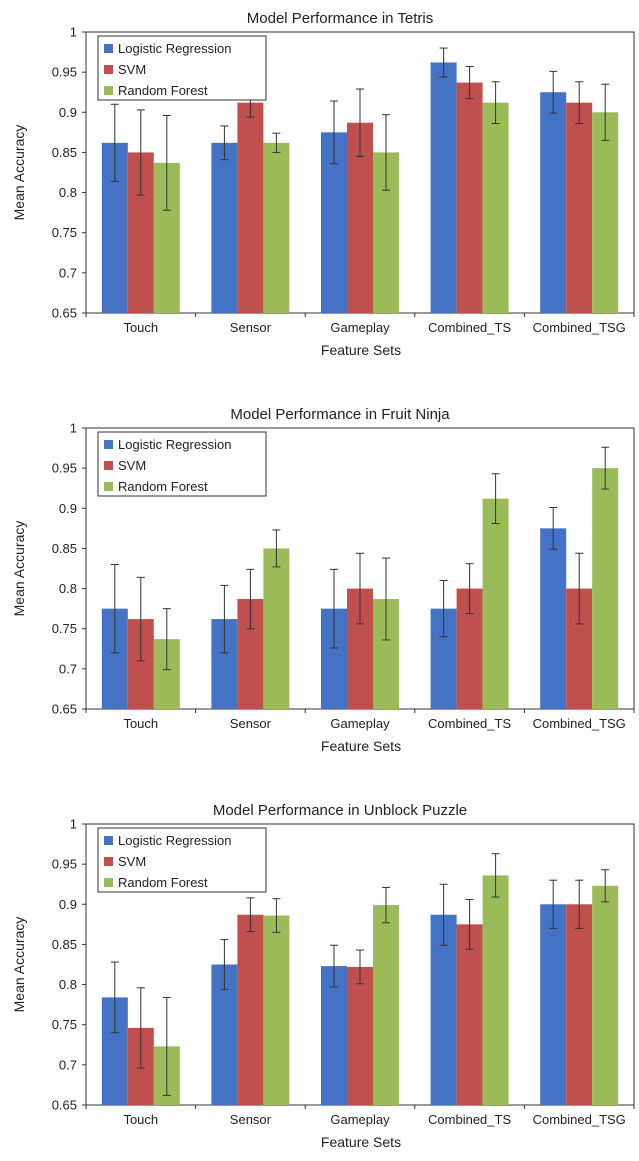  I want to click on chart-title: Model Performance in Fruit Ninja, so click(340, 414).